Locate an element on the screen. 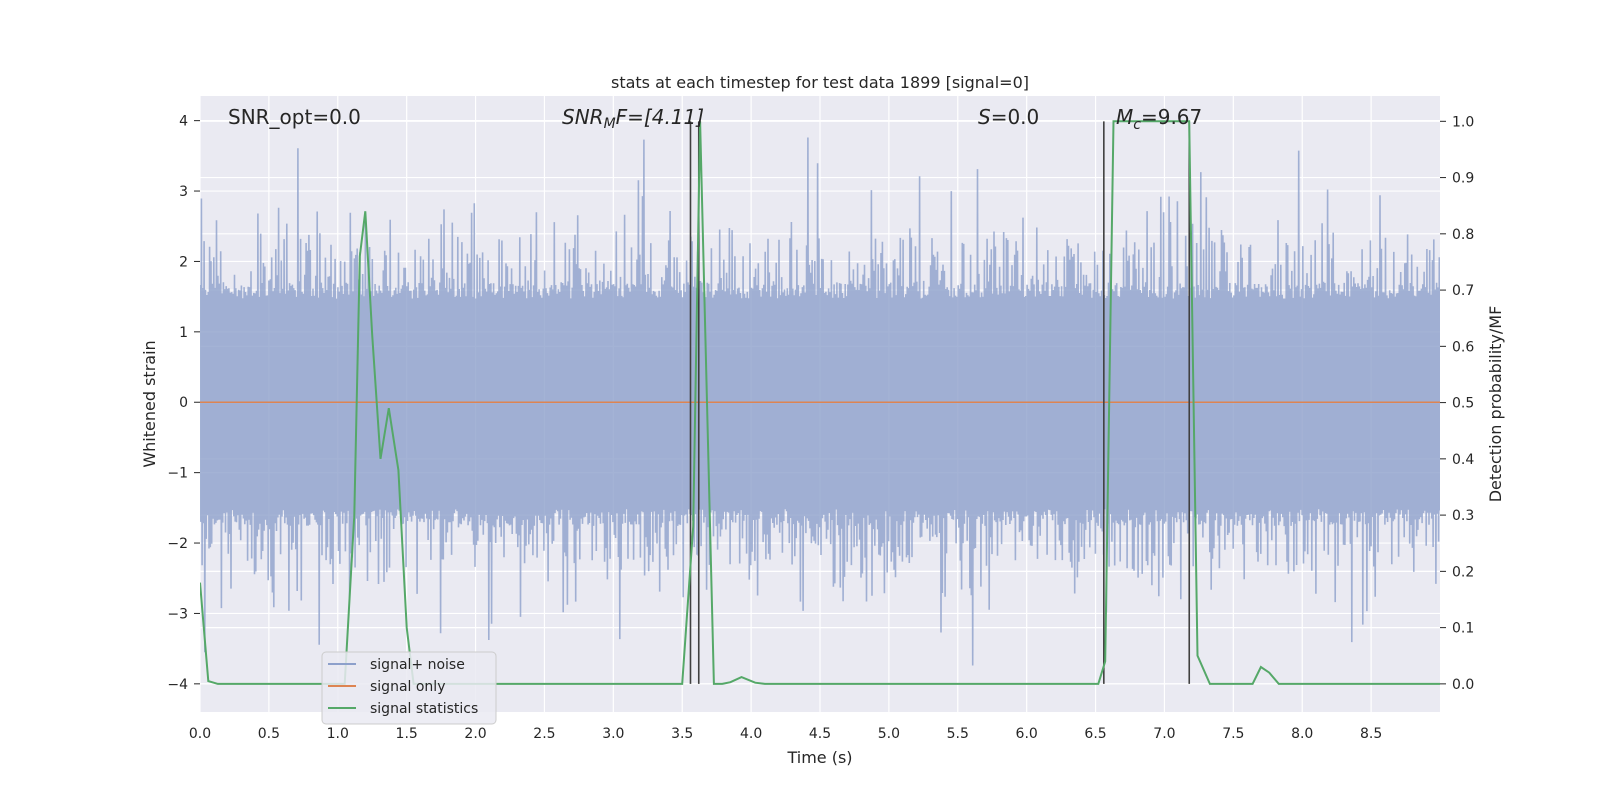  x-tick-label: 2.5 is located at coordinates (544, 734).